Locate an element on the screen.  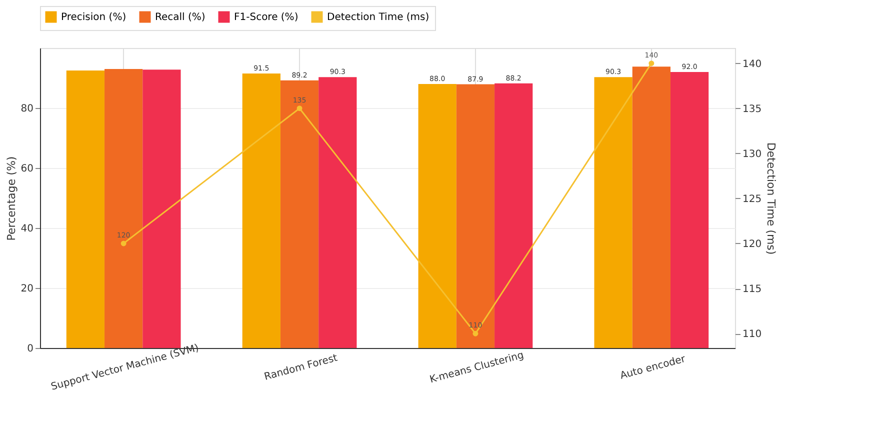
y-tick-label: 80 is located at coordinates (27, 109).